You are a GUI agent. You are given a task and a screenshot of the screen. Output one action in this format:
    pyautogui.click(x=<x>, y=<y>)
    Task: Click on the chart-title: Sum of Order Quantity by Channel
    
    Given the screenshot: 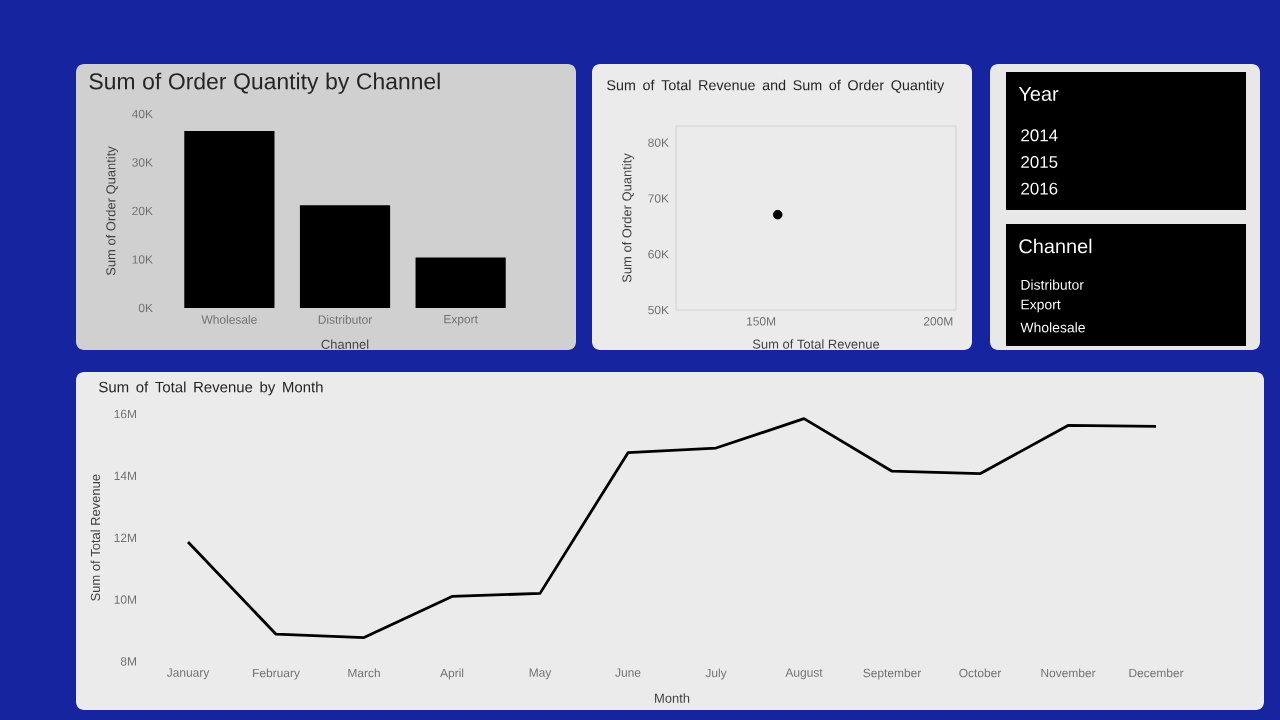 What is the action you would take?
    pyautogui.click(x=264, y=83)
    